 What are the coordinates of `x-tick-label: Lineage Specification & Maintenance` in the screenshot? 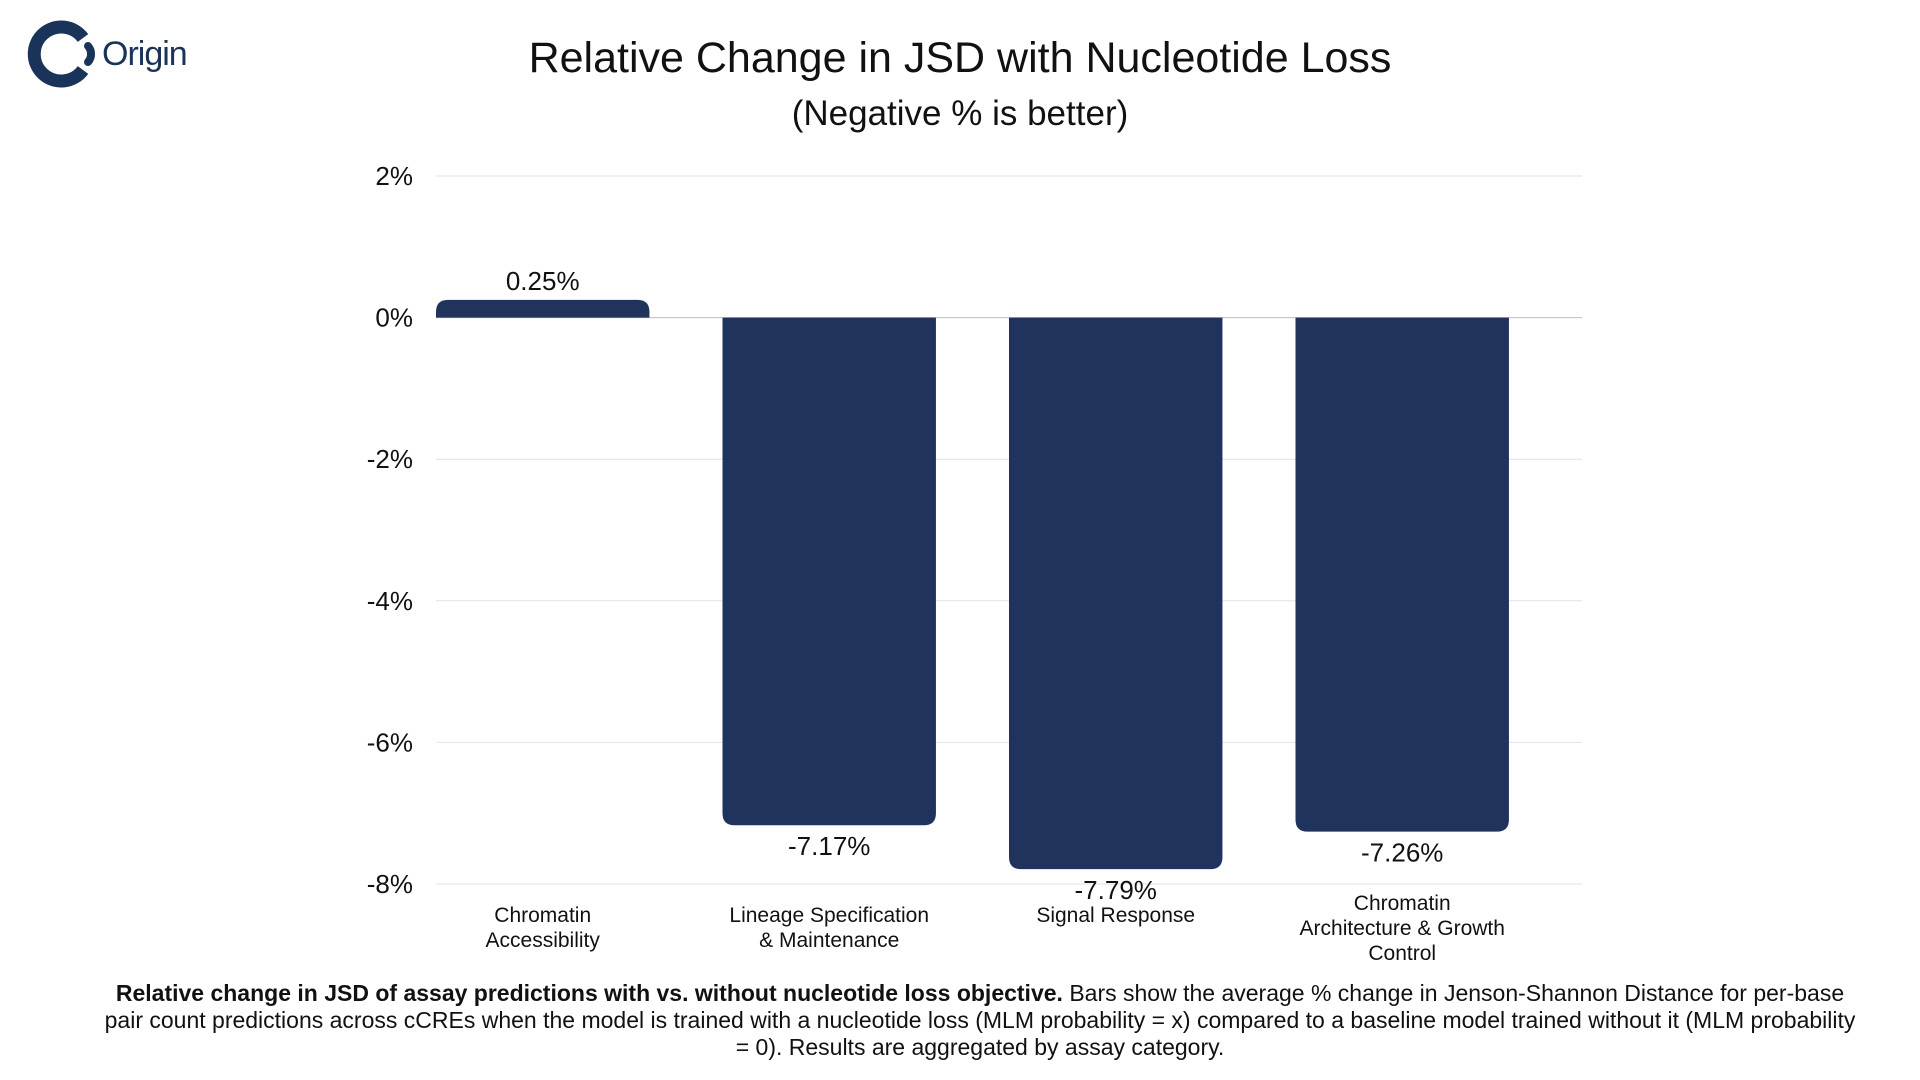 It's located at (829, 928).